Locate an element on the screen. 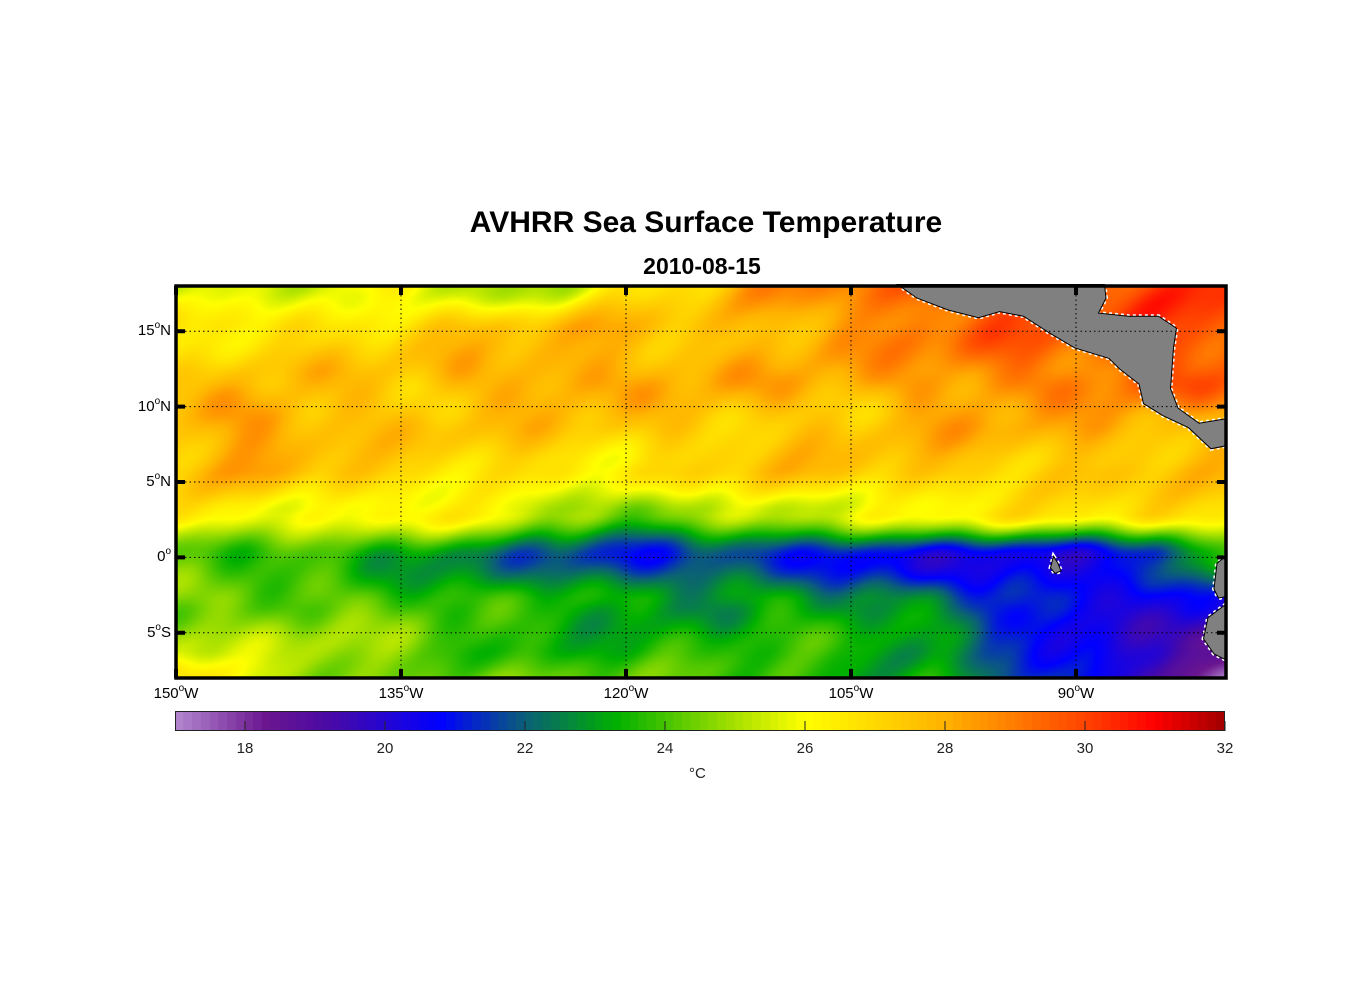  x-tick-label: 120oW is located at coordinates (626, 692).